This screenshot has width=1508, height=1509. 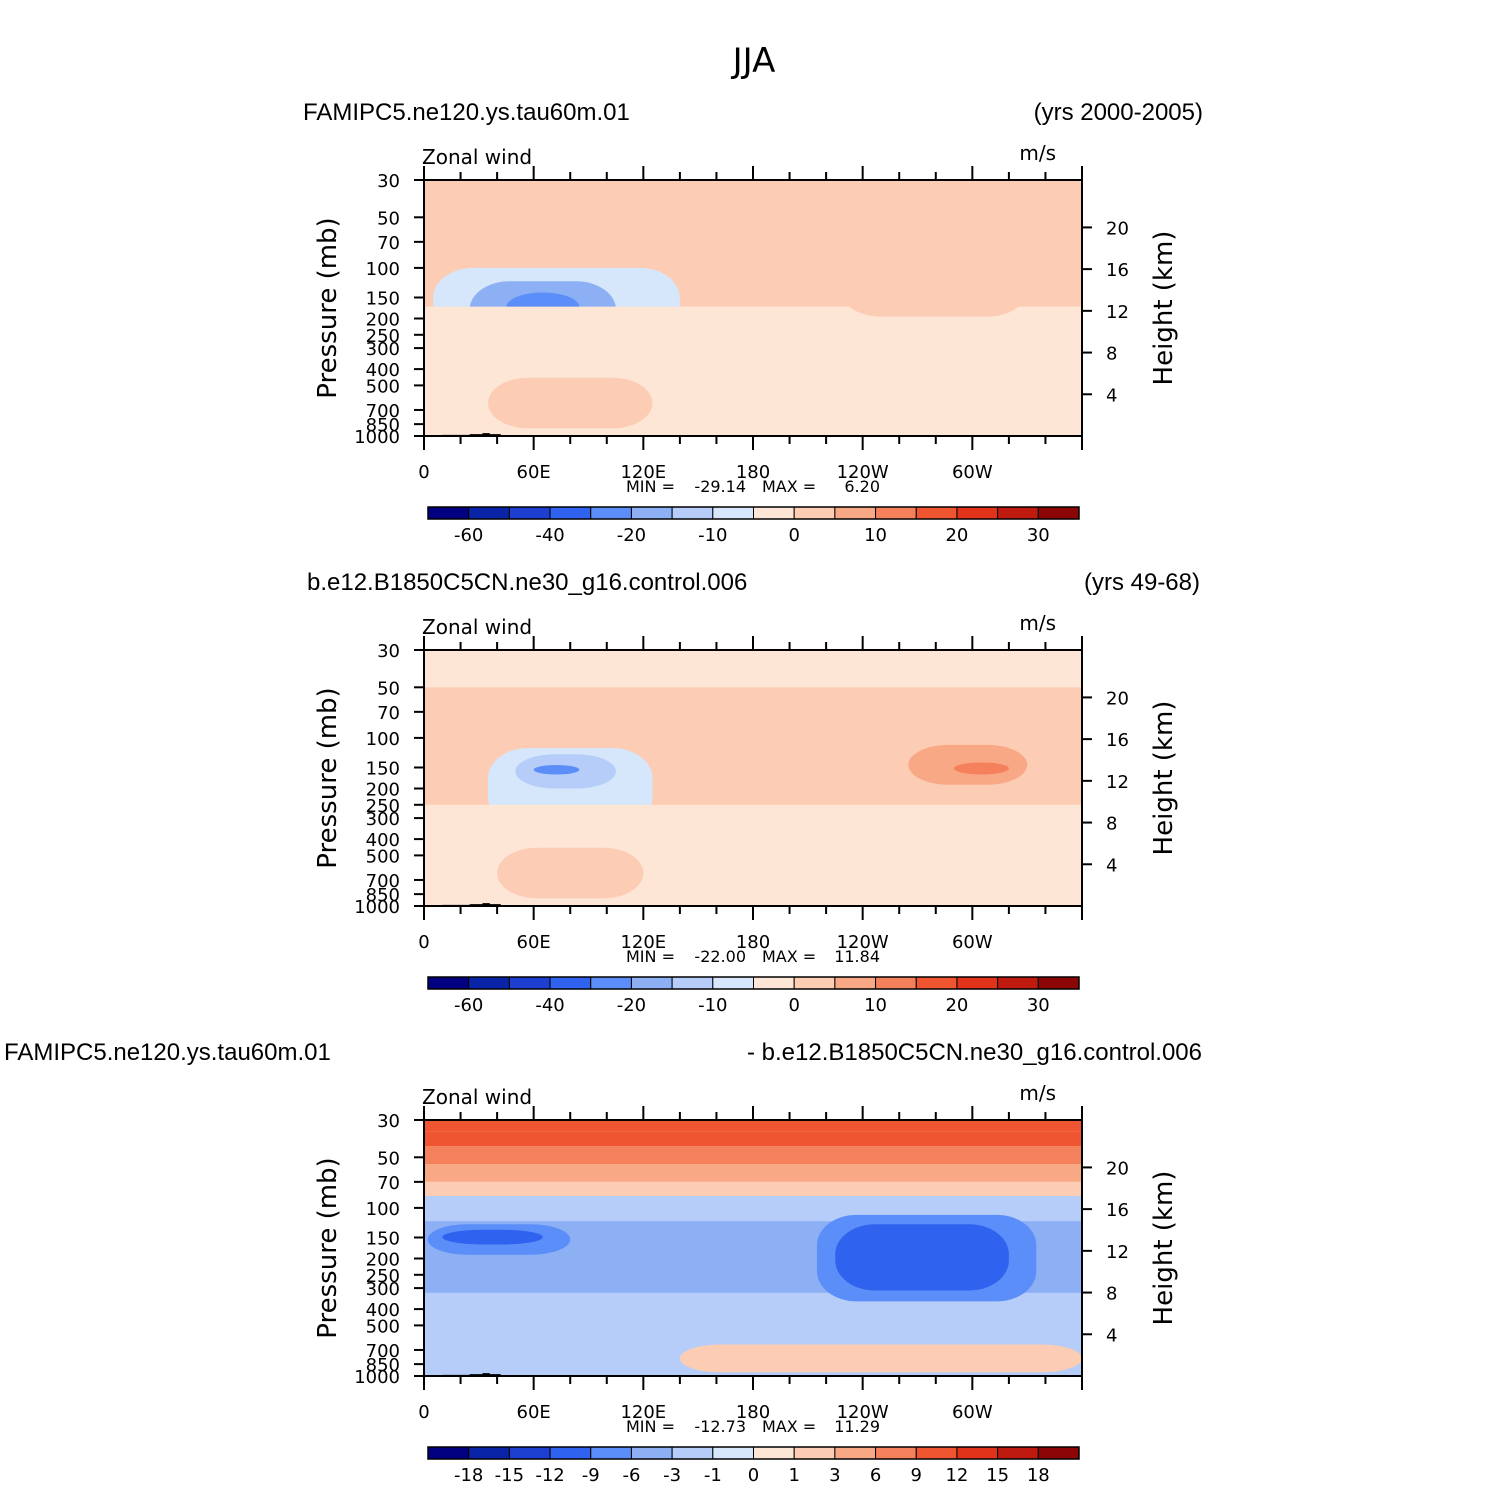 What do you see at coordinates (328, 777) in the screenshot?
I see `y-axis-label: Pressure (mb)` at bounding box center [328, 777].